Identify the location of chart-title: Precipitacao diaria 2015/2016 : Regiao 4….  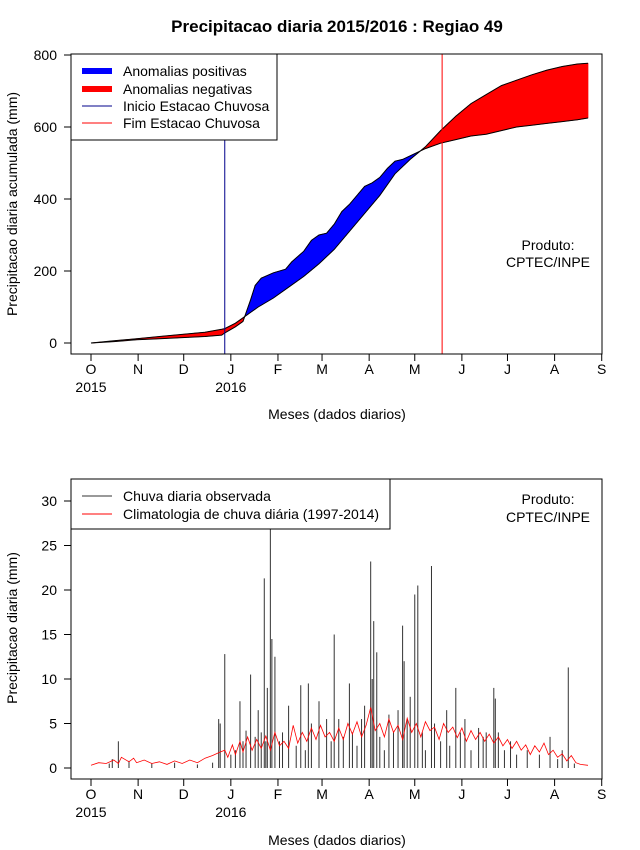
(337, 26).